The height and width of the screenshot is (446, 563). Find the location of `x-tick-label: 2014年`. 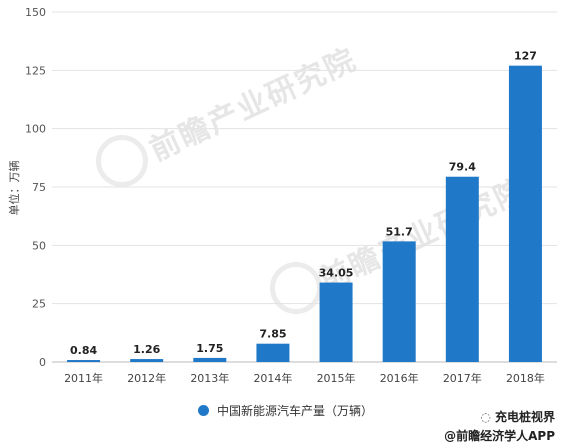

x-tick-label: 2014年 is located at coordinates (272, 378).